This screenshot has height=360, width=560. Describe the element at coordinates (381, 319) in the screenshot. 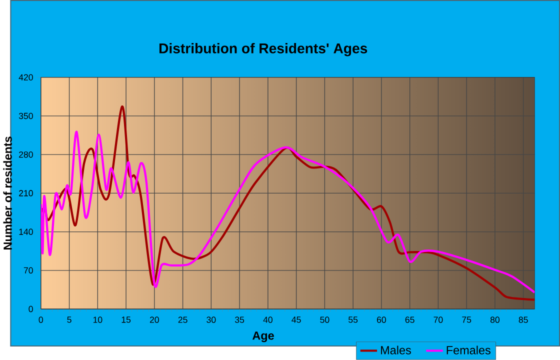

I see `x-tick-label: 60` at that location.